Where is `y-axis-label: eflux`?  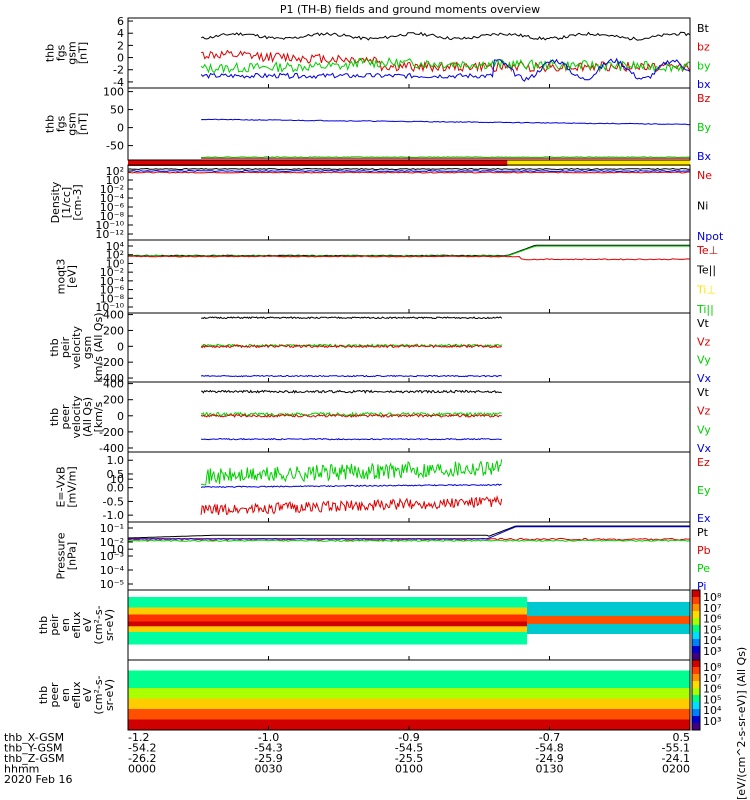 y-axis-label: eflux is located at coordinates (76, 625).